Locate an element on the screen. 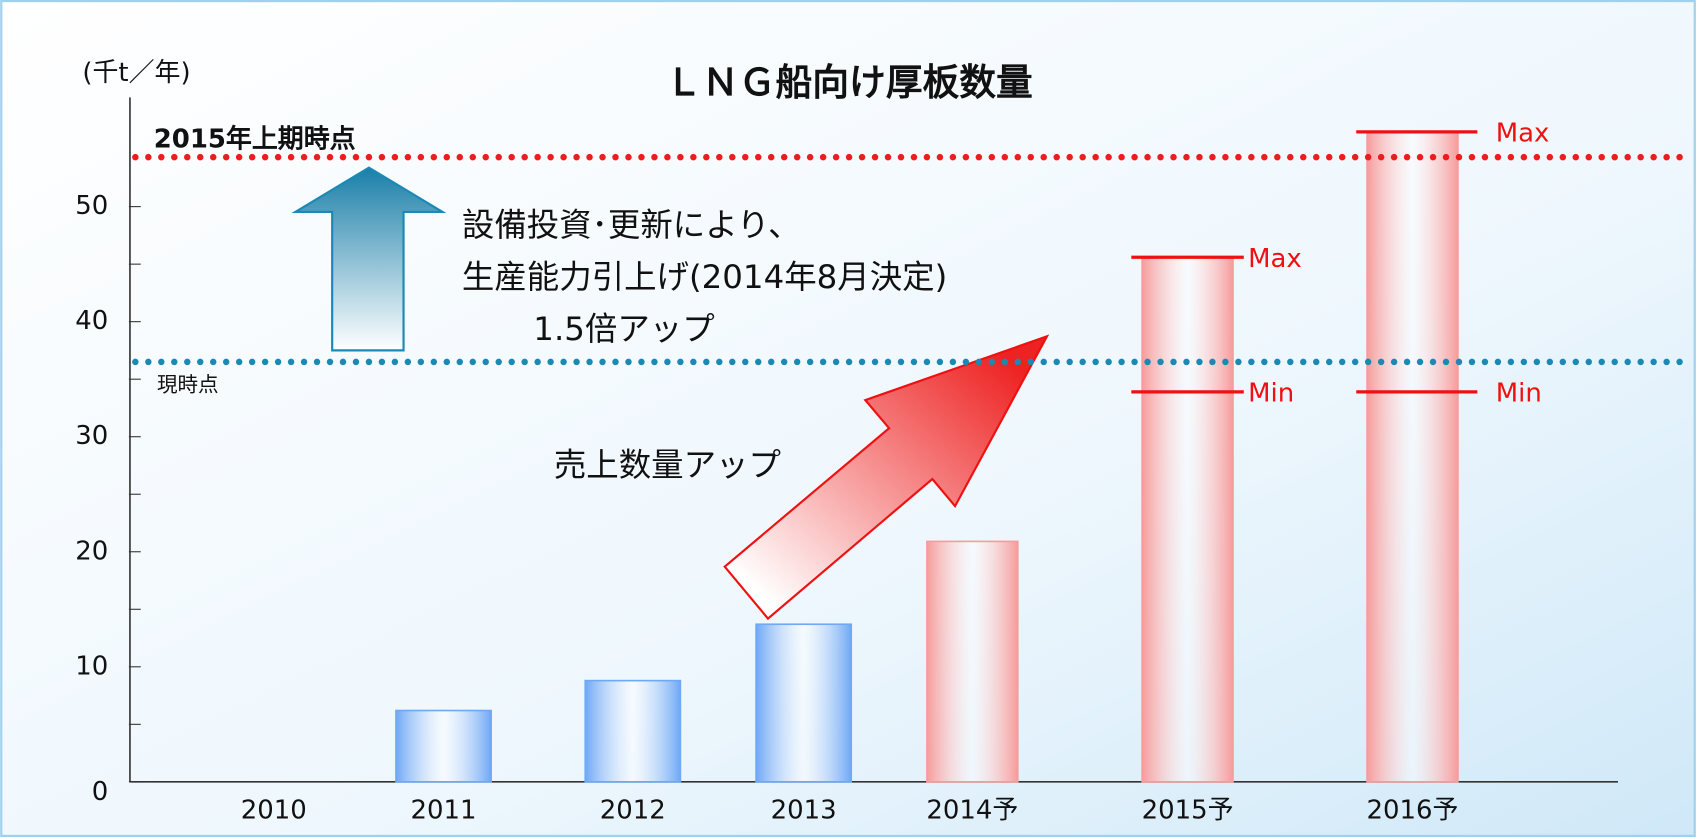 The image size is (1696, 837). reference-label: 2015年上期時点 is located at coordinates (255, 138).